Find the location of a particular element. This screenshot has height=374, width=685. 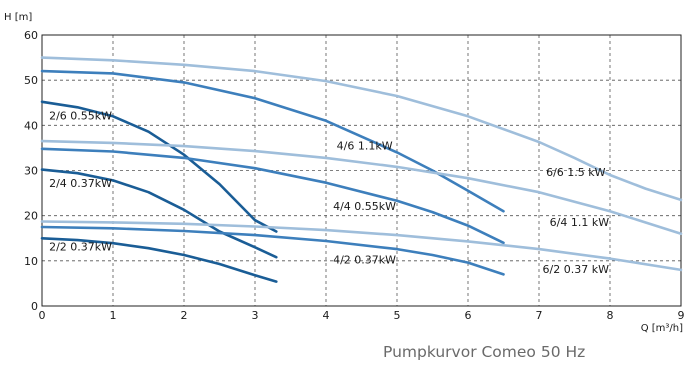

x-axis-title: Q [m³/h] is located at coordinates (662, 328).